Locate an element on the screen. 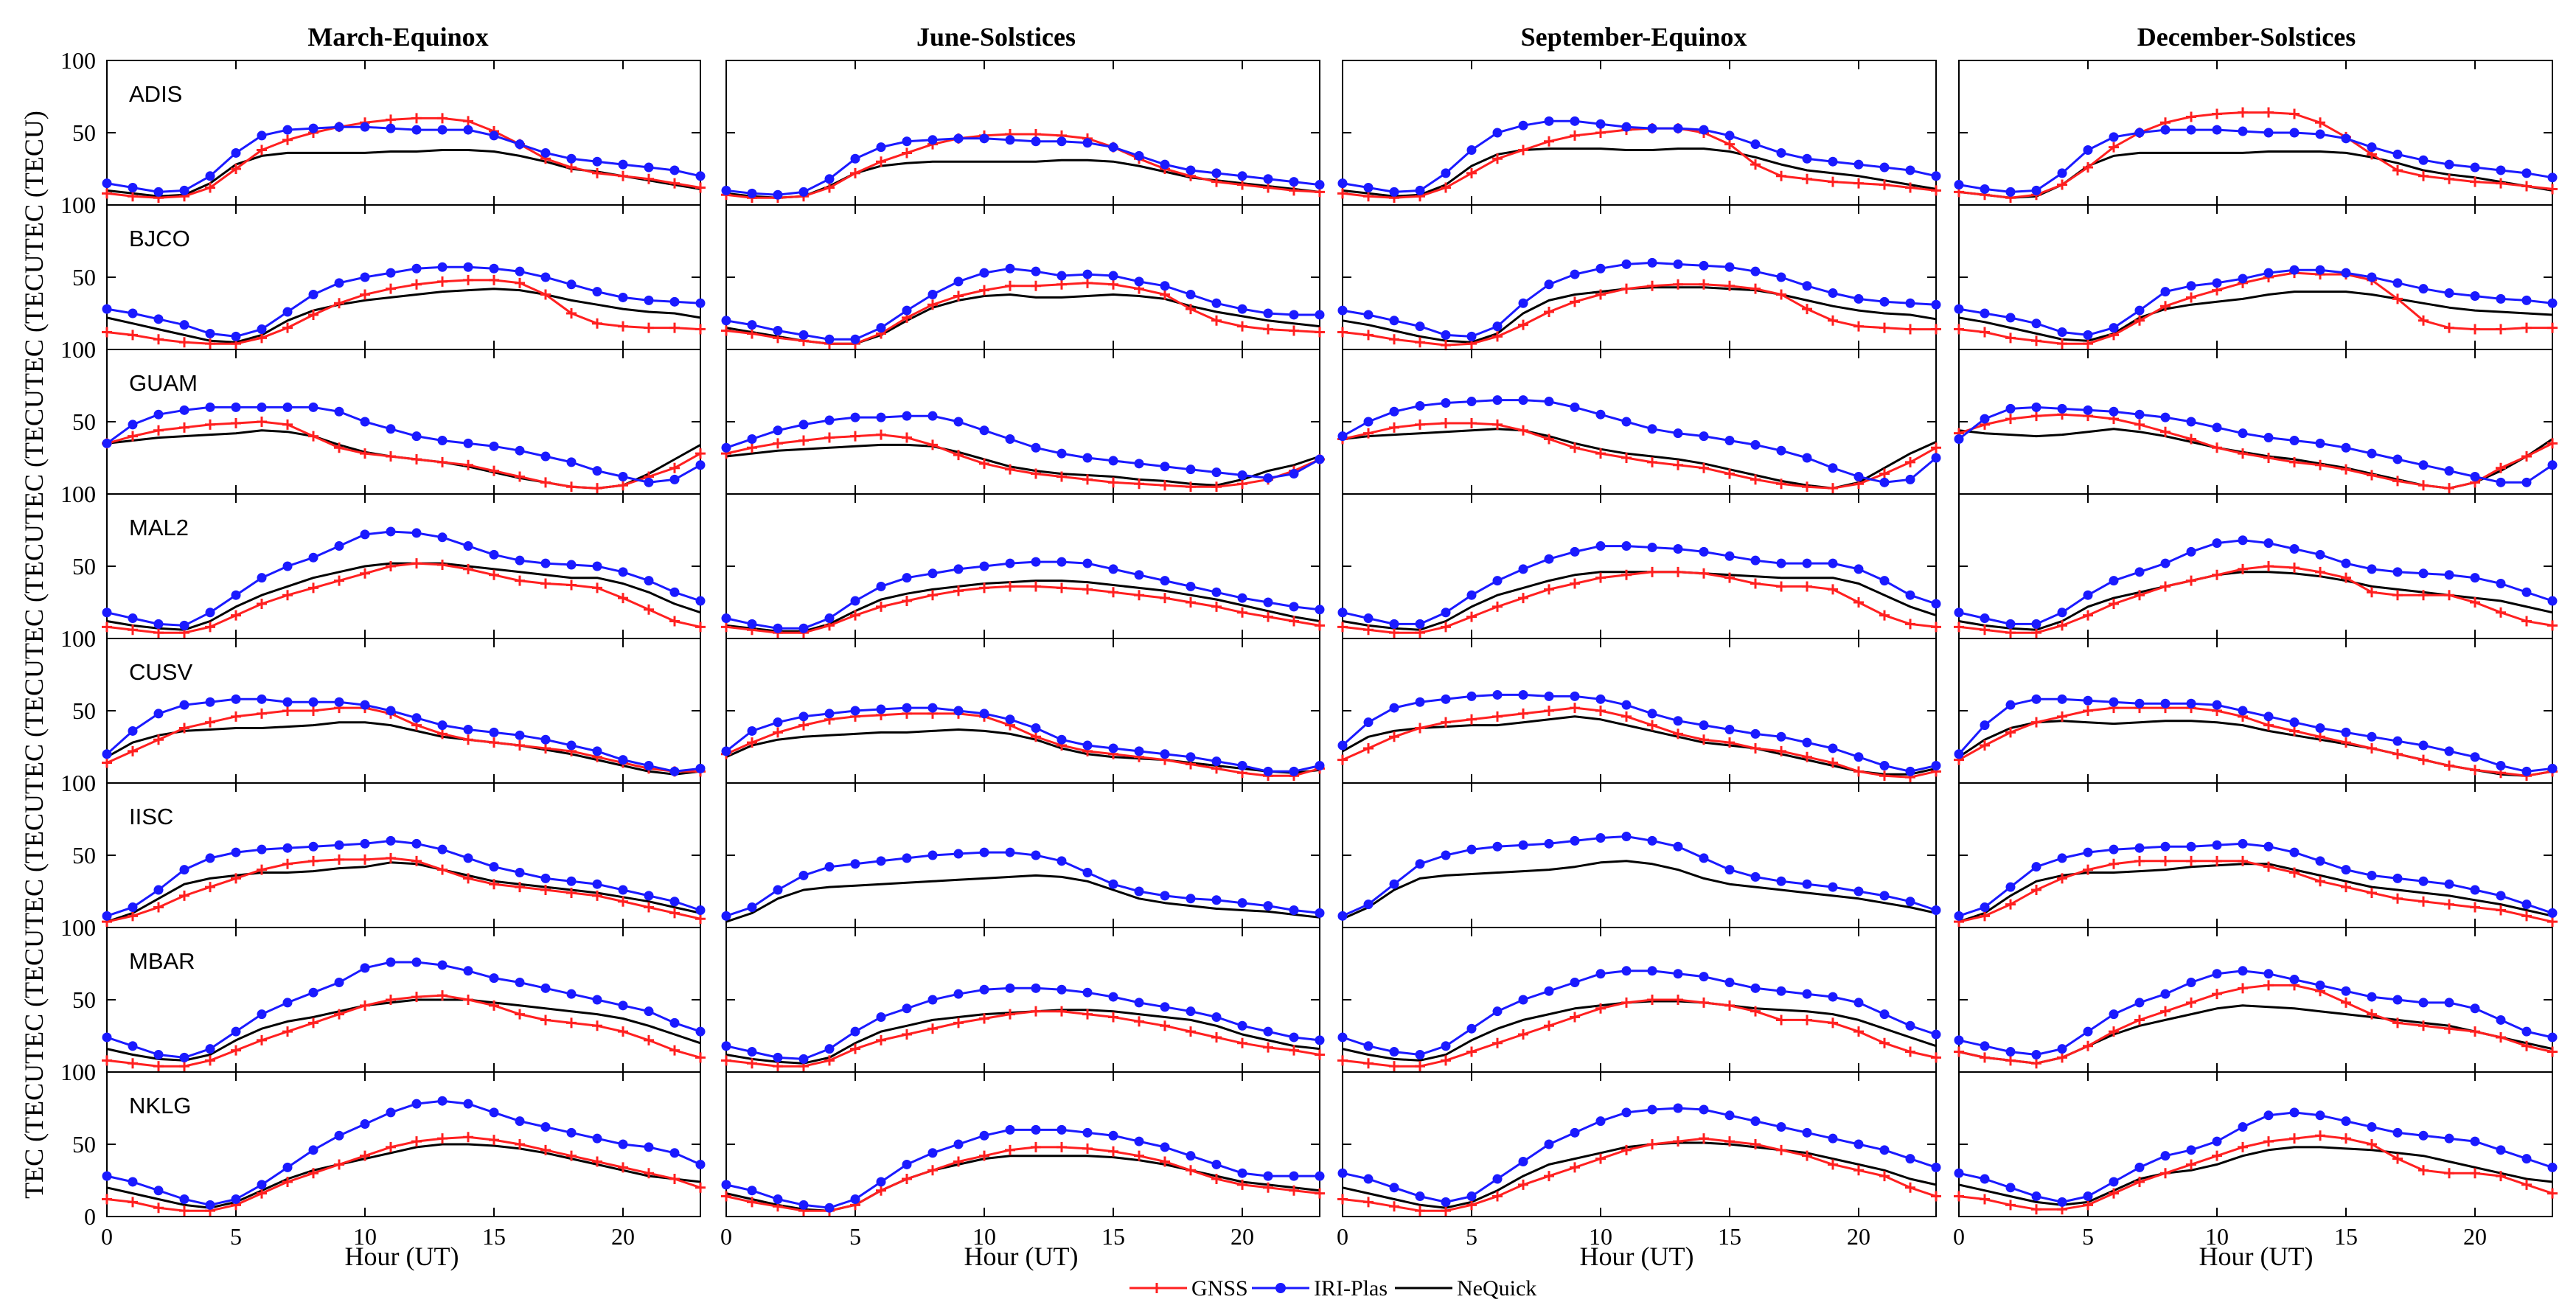  panel-adis-september-equinox is located at coordinates (1639, 133).